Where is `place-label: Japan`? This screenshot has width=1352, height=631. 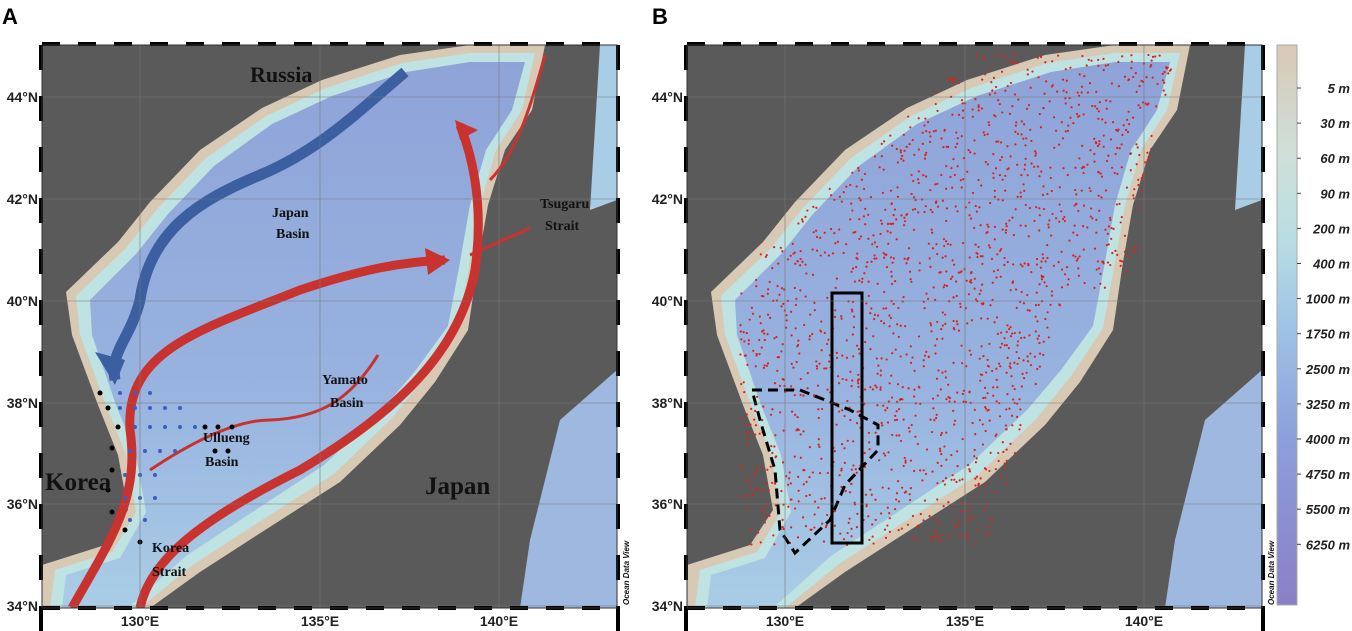 place-label: Japan is located at coordinates (457, 486).